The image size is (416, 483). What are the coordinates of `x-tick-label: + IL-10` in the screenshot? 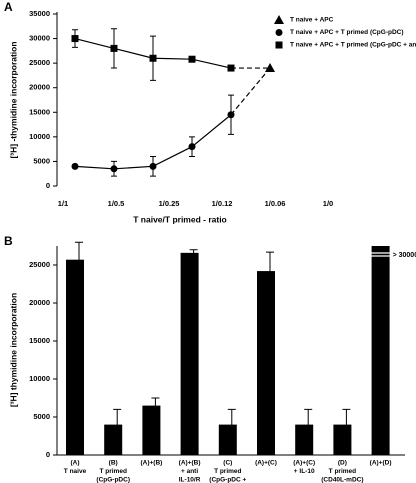 It's located at (304, 471).